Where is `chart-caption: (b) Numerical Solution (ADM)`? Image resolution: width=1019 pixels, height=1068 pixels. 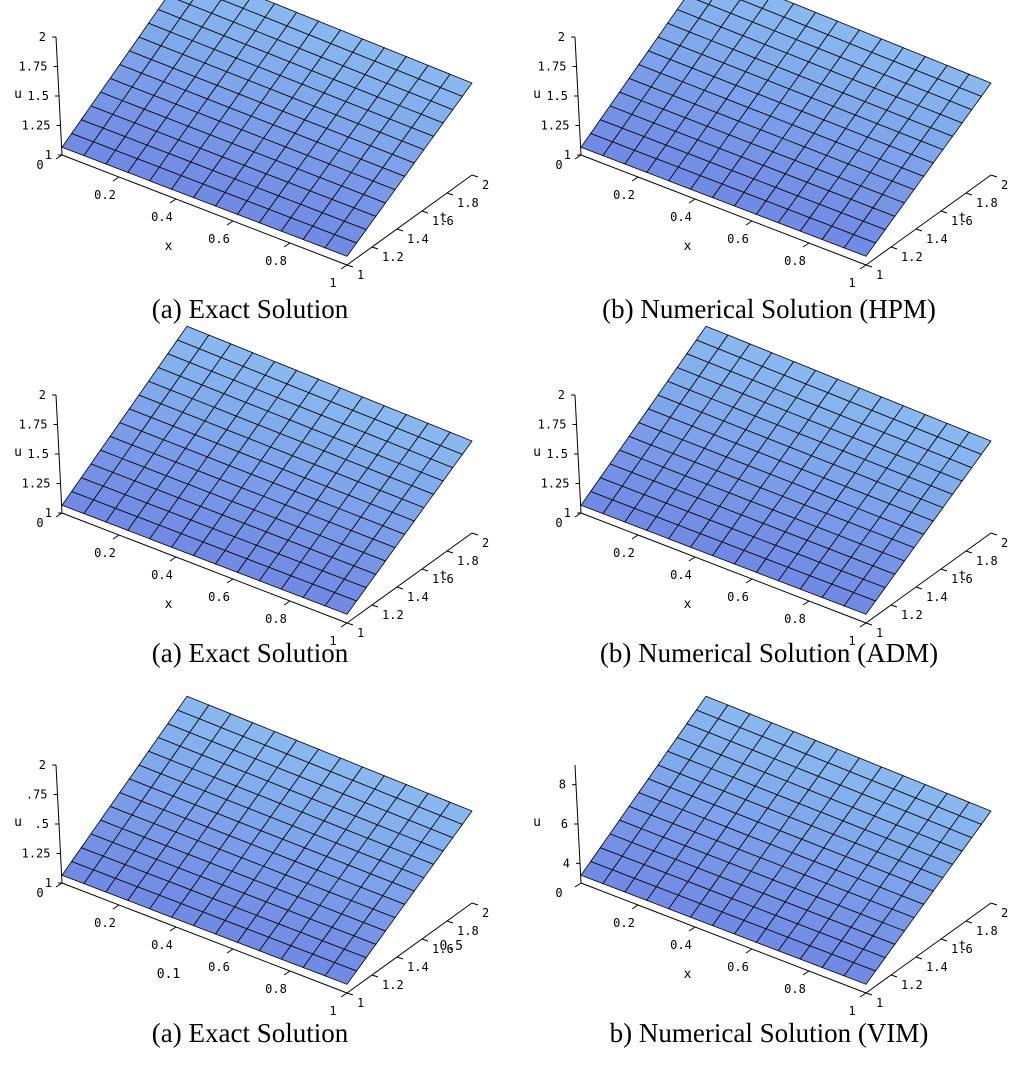
chart-caption: (b) Numerical Solution (ADM) is located at coordinates (769, 653).